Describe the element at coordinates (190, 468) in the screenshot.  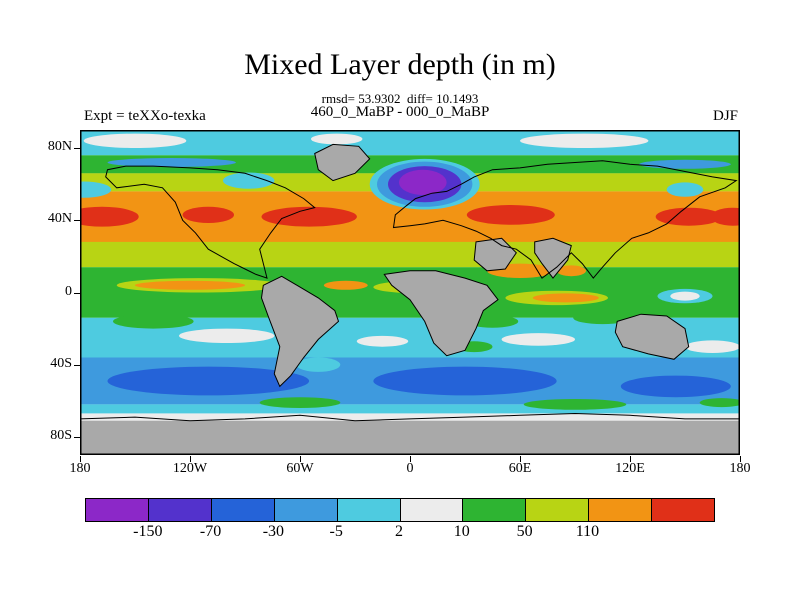
I see `x-tick-label: 120W` at that location.